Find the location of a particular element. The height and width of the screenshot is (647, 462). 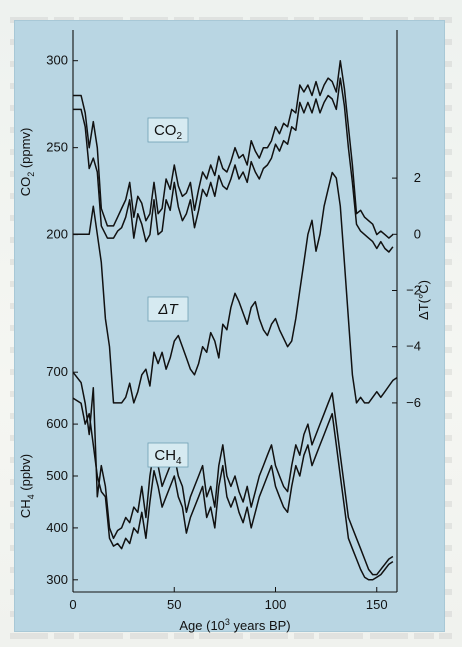

ch4-label-box is located at coordinates (168, 455).